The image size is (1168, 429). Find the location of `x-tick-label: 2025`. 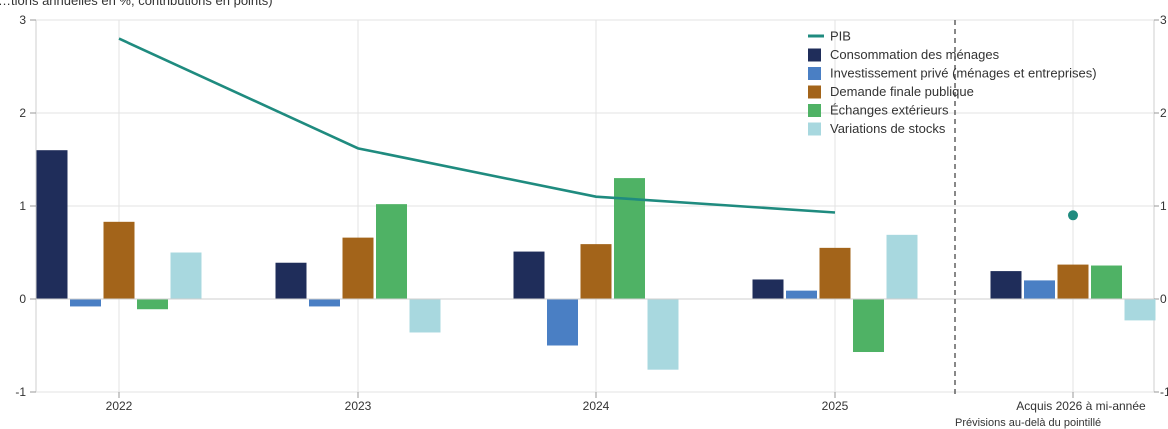

x-tick-label: 2025 is located at coordinates (835, 406).